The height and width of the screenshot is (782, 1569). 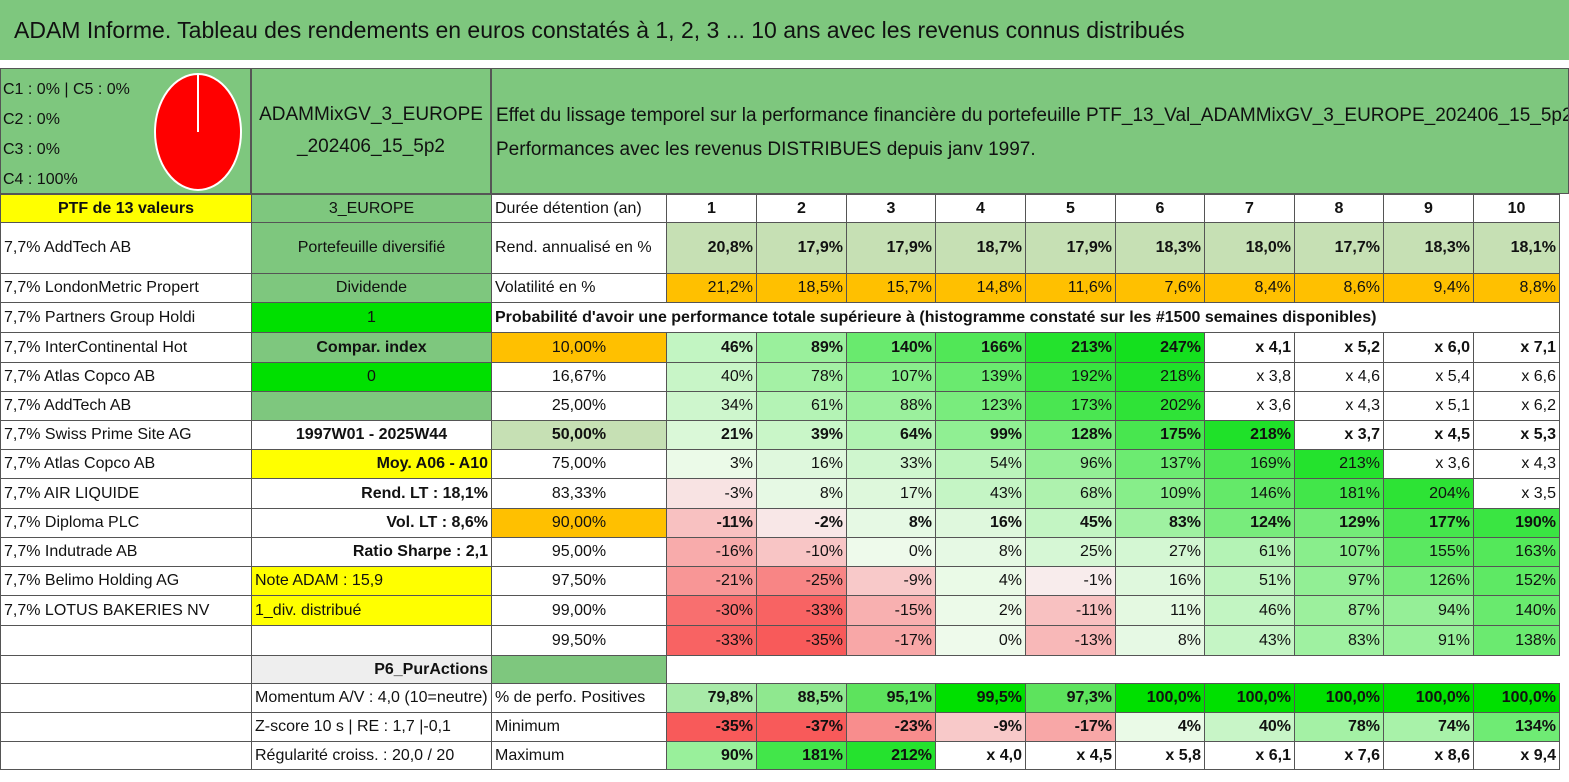 What do you see at coordinates (1113, 669) in the screenshot?
I see `empty-band` at bounding box center [1113, 669].